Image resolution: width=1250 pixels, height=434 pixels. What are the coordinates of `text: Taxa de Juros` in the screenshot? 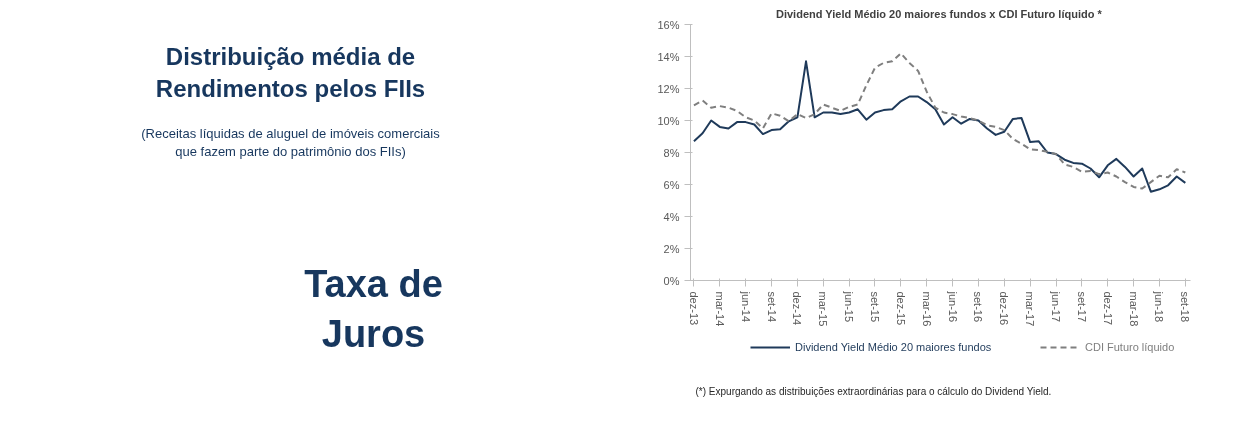 It's located at (373, 308).